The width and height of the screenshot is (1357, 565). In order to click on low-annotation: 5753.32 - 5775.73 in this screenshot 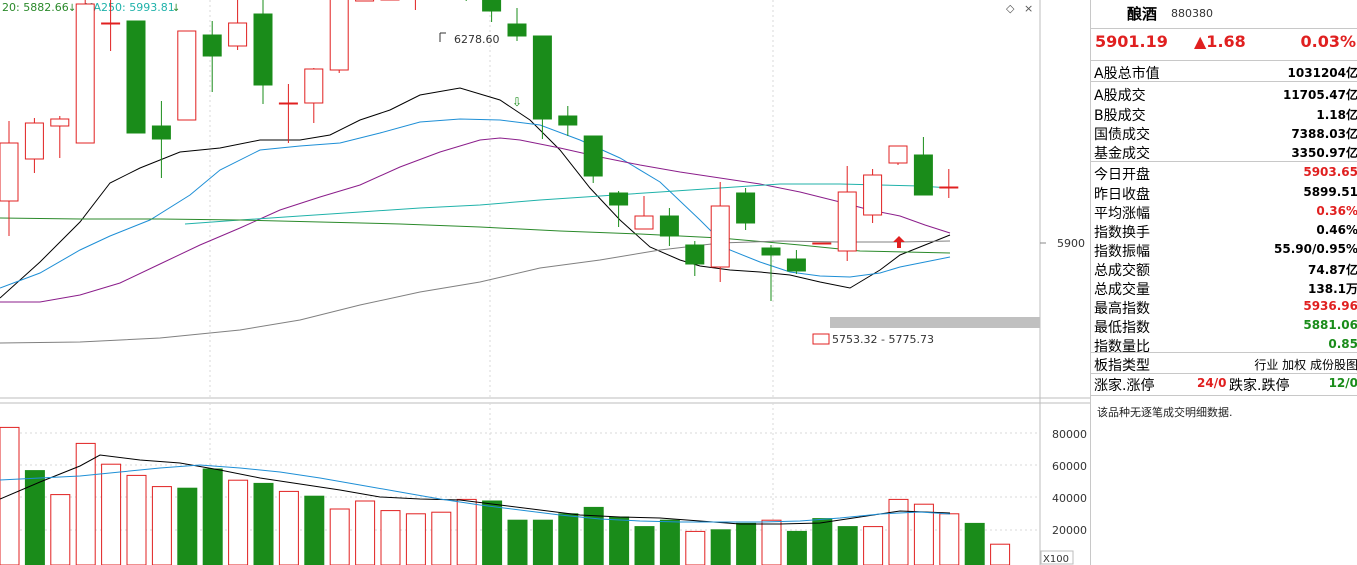, I will do `click(883, 339)`.